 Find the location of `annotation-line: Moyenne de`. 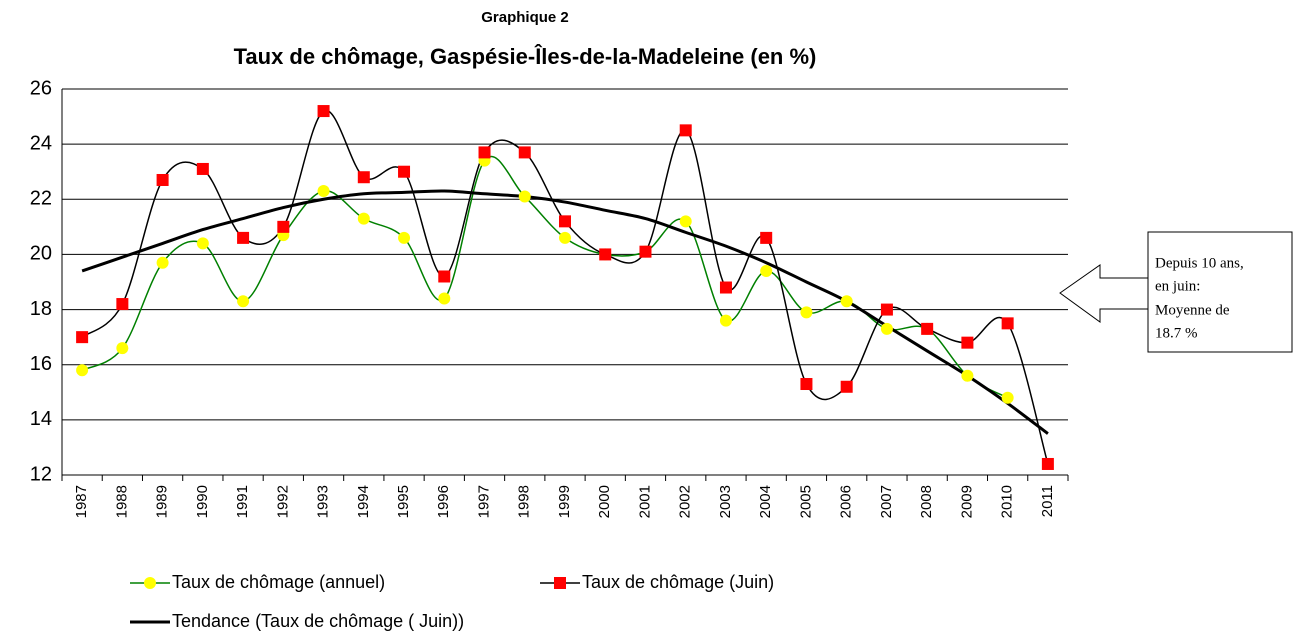

annotation-line: Moyenne de is located at coordinates (1192, 310).